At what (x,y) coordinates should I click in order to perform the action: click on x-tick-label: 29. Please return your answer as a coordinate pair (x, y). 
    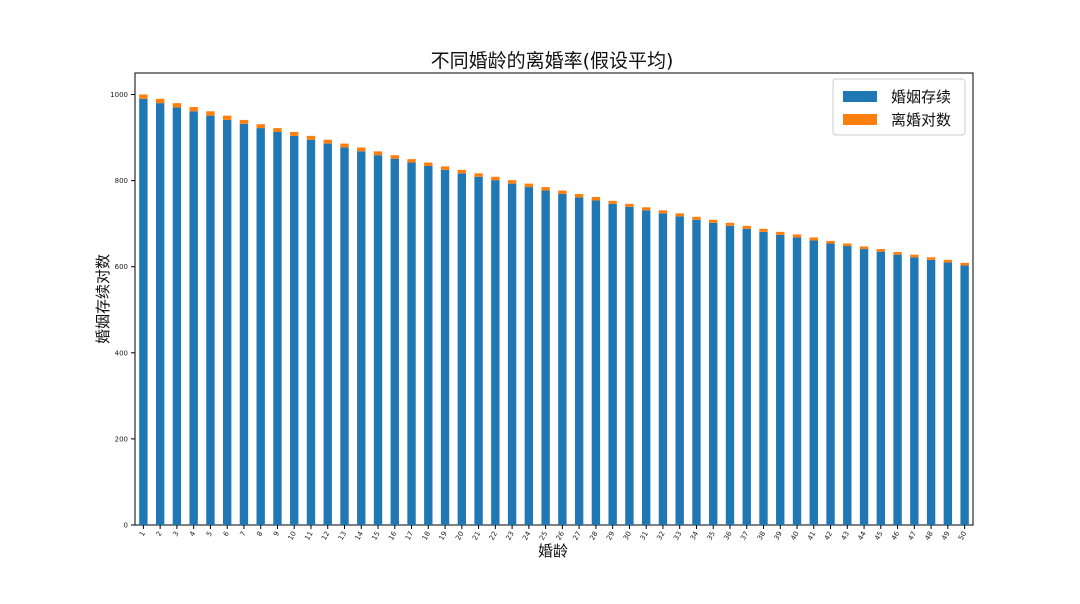
    Looking at the image, I should click on (610, 536).